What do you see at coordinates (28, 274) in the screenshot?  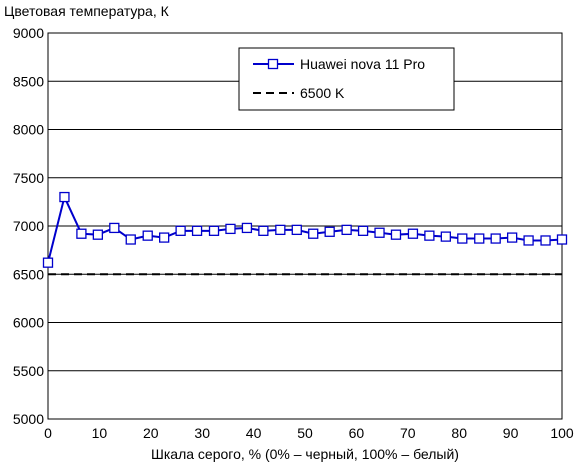 I see `y-tick-label-6500: 6500` at bounding box center [28, 274].